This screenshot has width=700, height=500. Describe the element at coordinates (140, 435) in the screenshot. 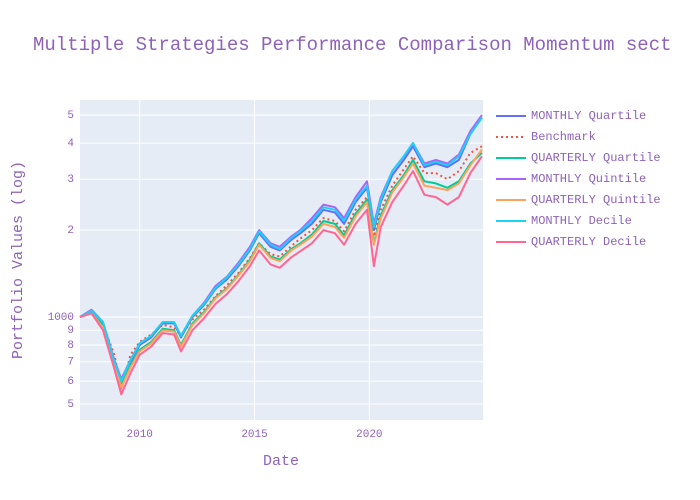

I see `x-tick-label: 2010` at that location.